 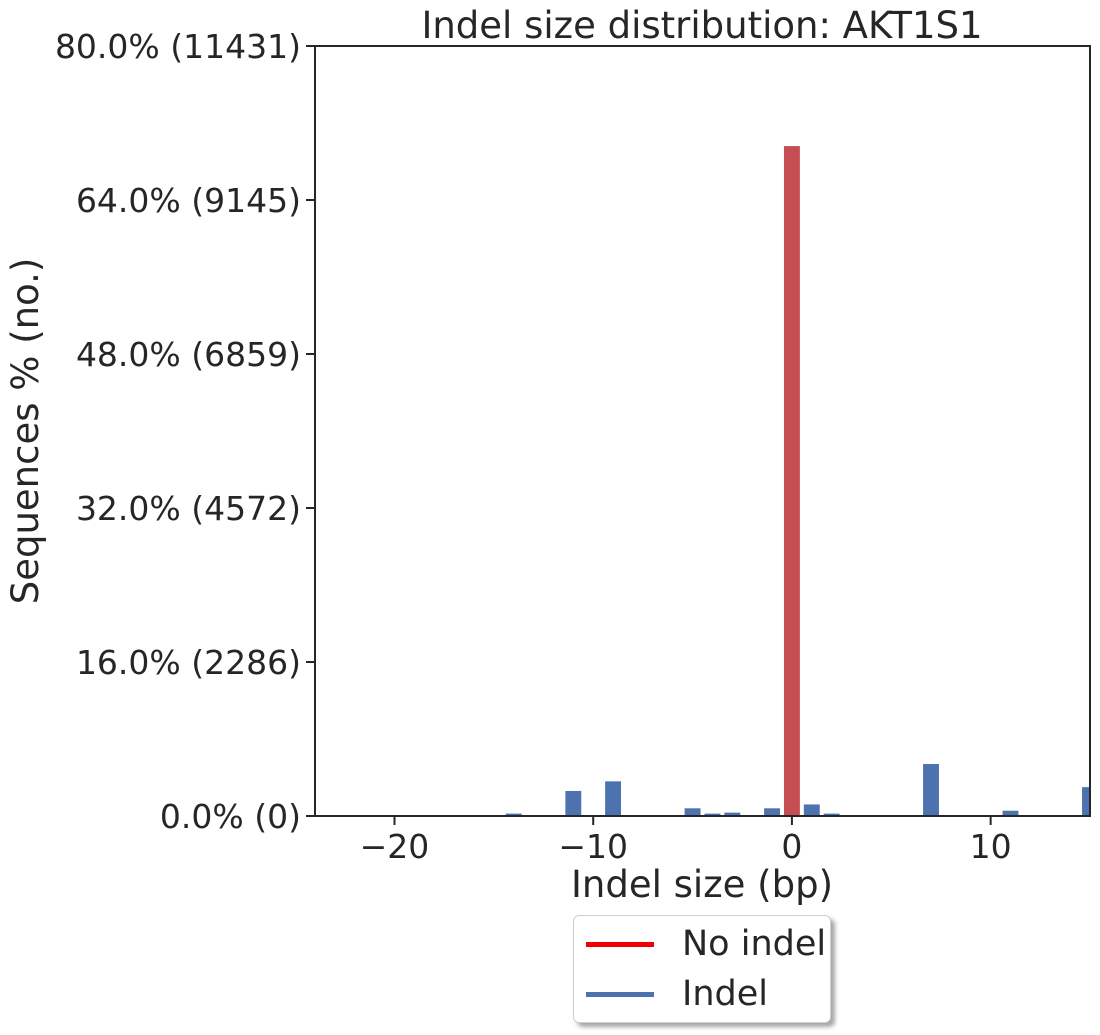 What do you see at coordinates (712, 814) in the screenshot?
I see `bar-indel--4` at bounding box center [712, 814].